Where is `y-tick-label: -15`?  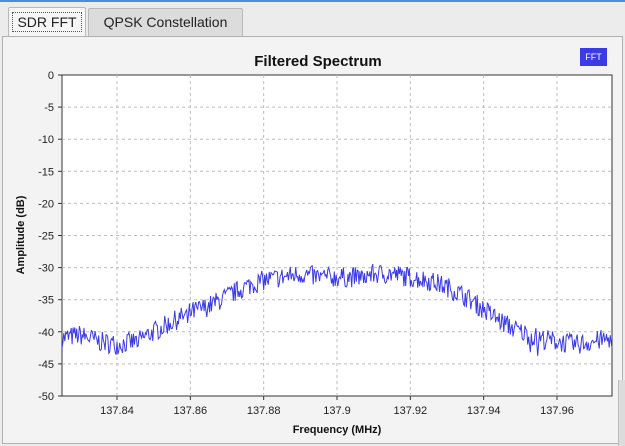
y-tick-label: -15 is located at coordinates (46, 172).